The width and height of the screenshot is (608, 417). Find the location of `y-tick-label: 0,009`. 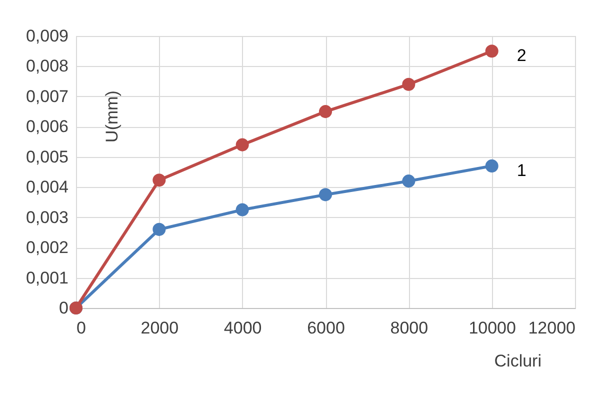

y-tick-label: 0,009 is located at coordinates (47, 36).